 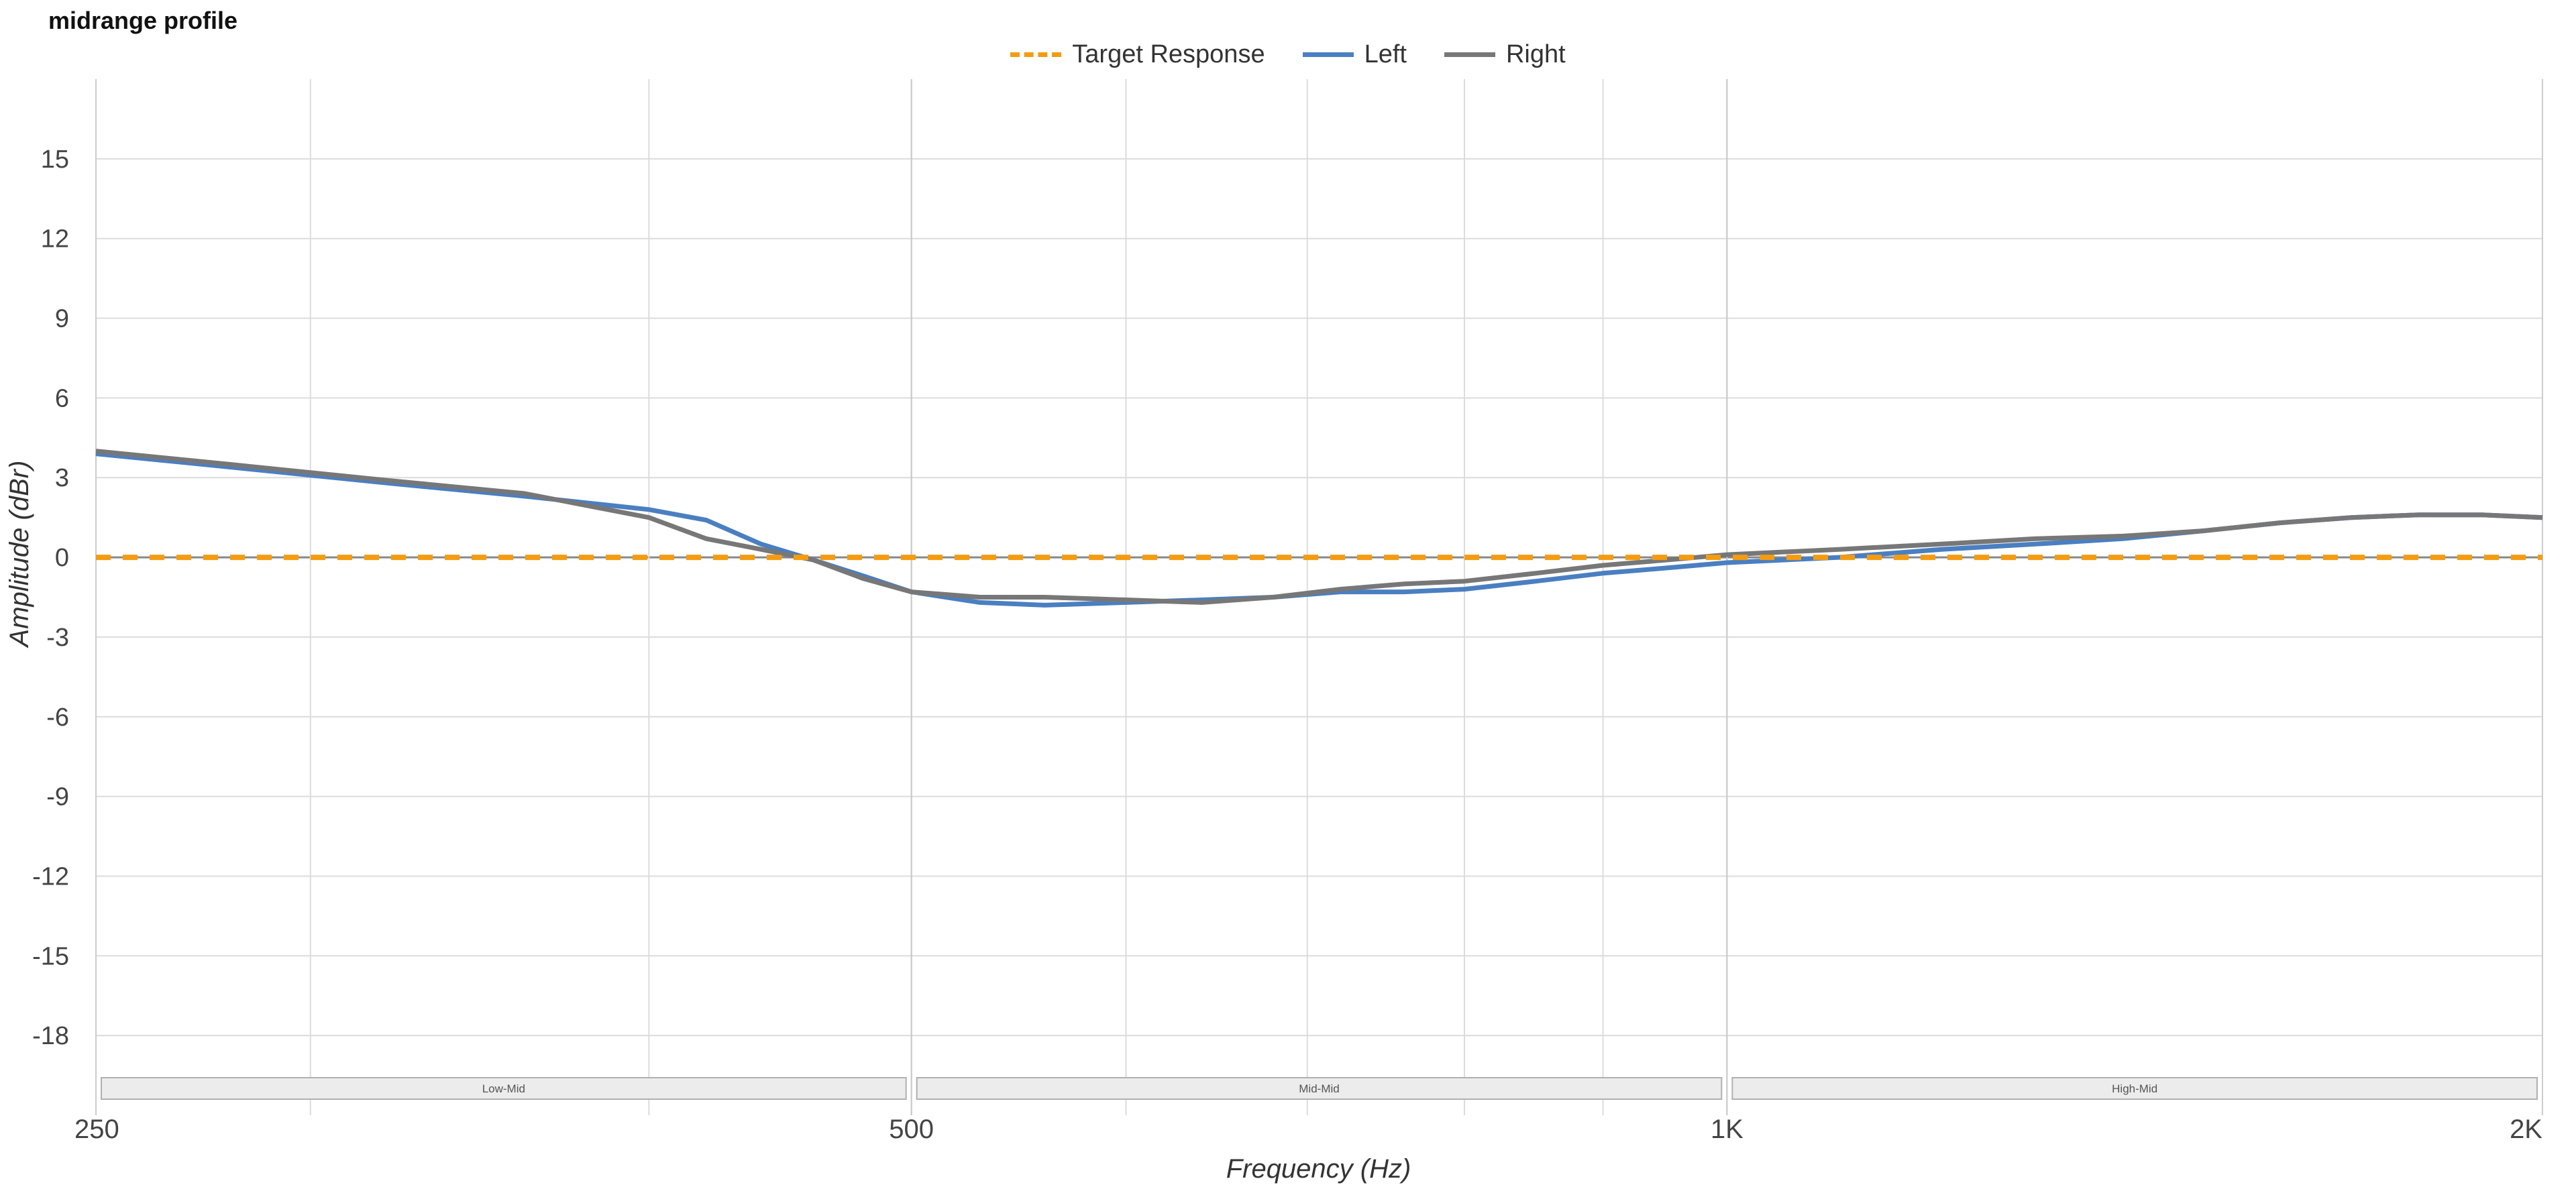 What do you see at coordinates (1319, 527) in the screenshot?
I see `series-line-right` at bounding box center [1319, 527].